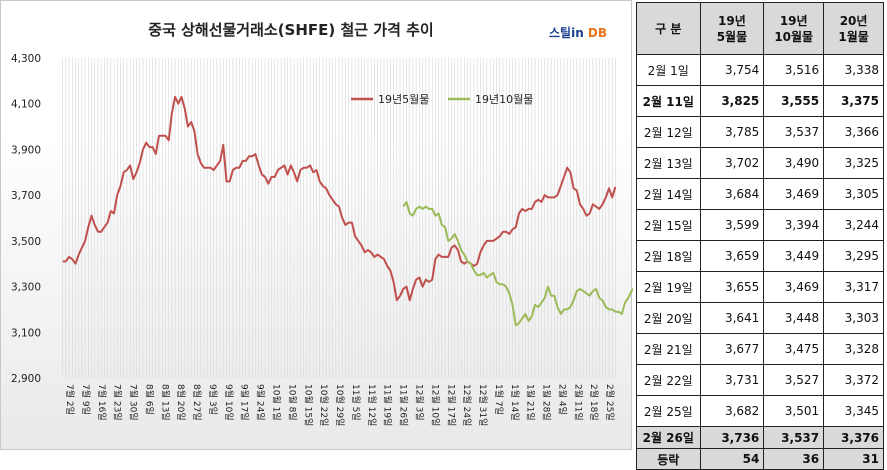 Image resolution: width=887 pixels, height=470 pixels. What do you see at coordinates (794, 318) in the screenshot?
I see `price-cell: 3,448` at bounding box center [794, 318].